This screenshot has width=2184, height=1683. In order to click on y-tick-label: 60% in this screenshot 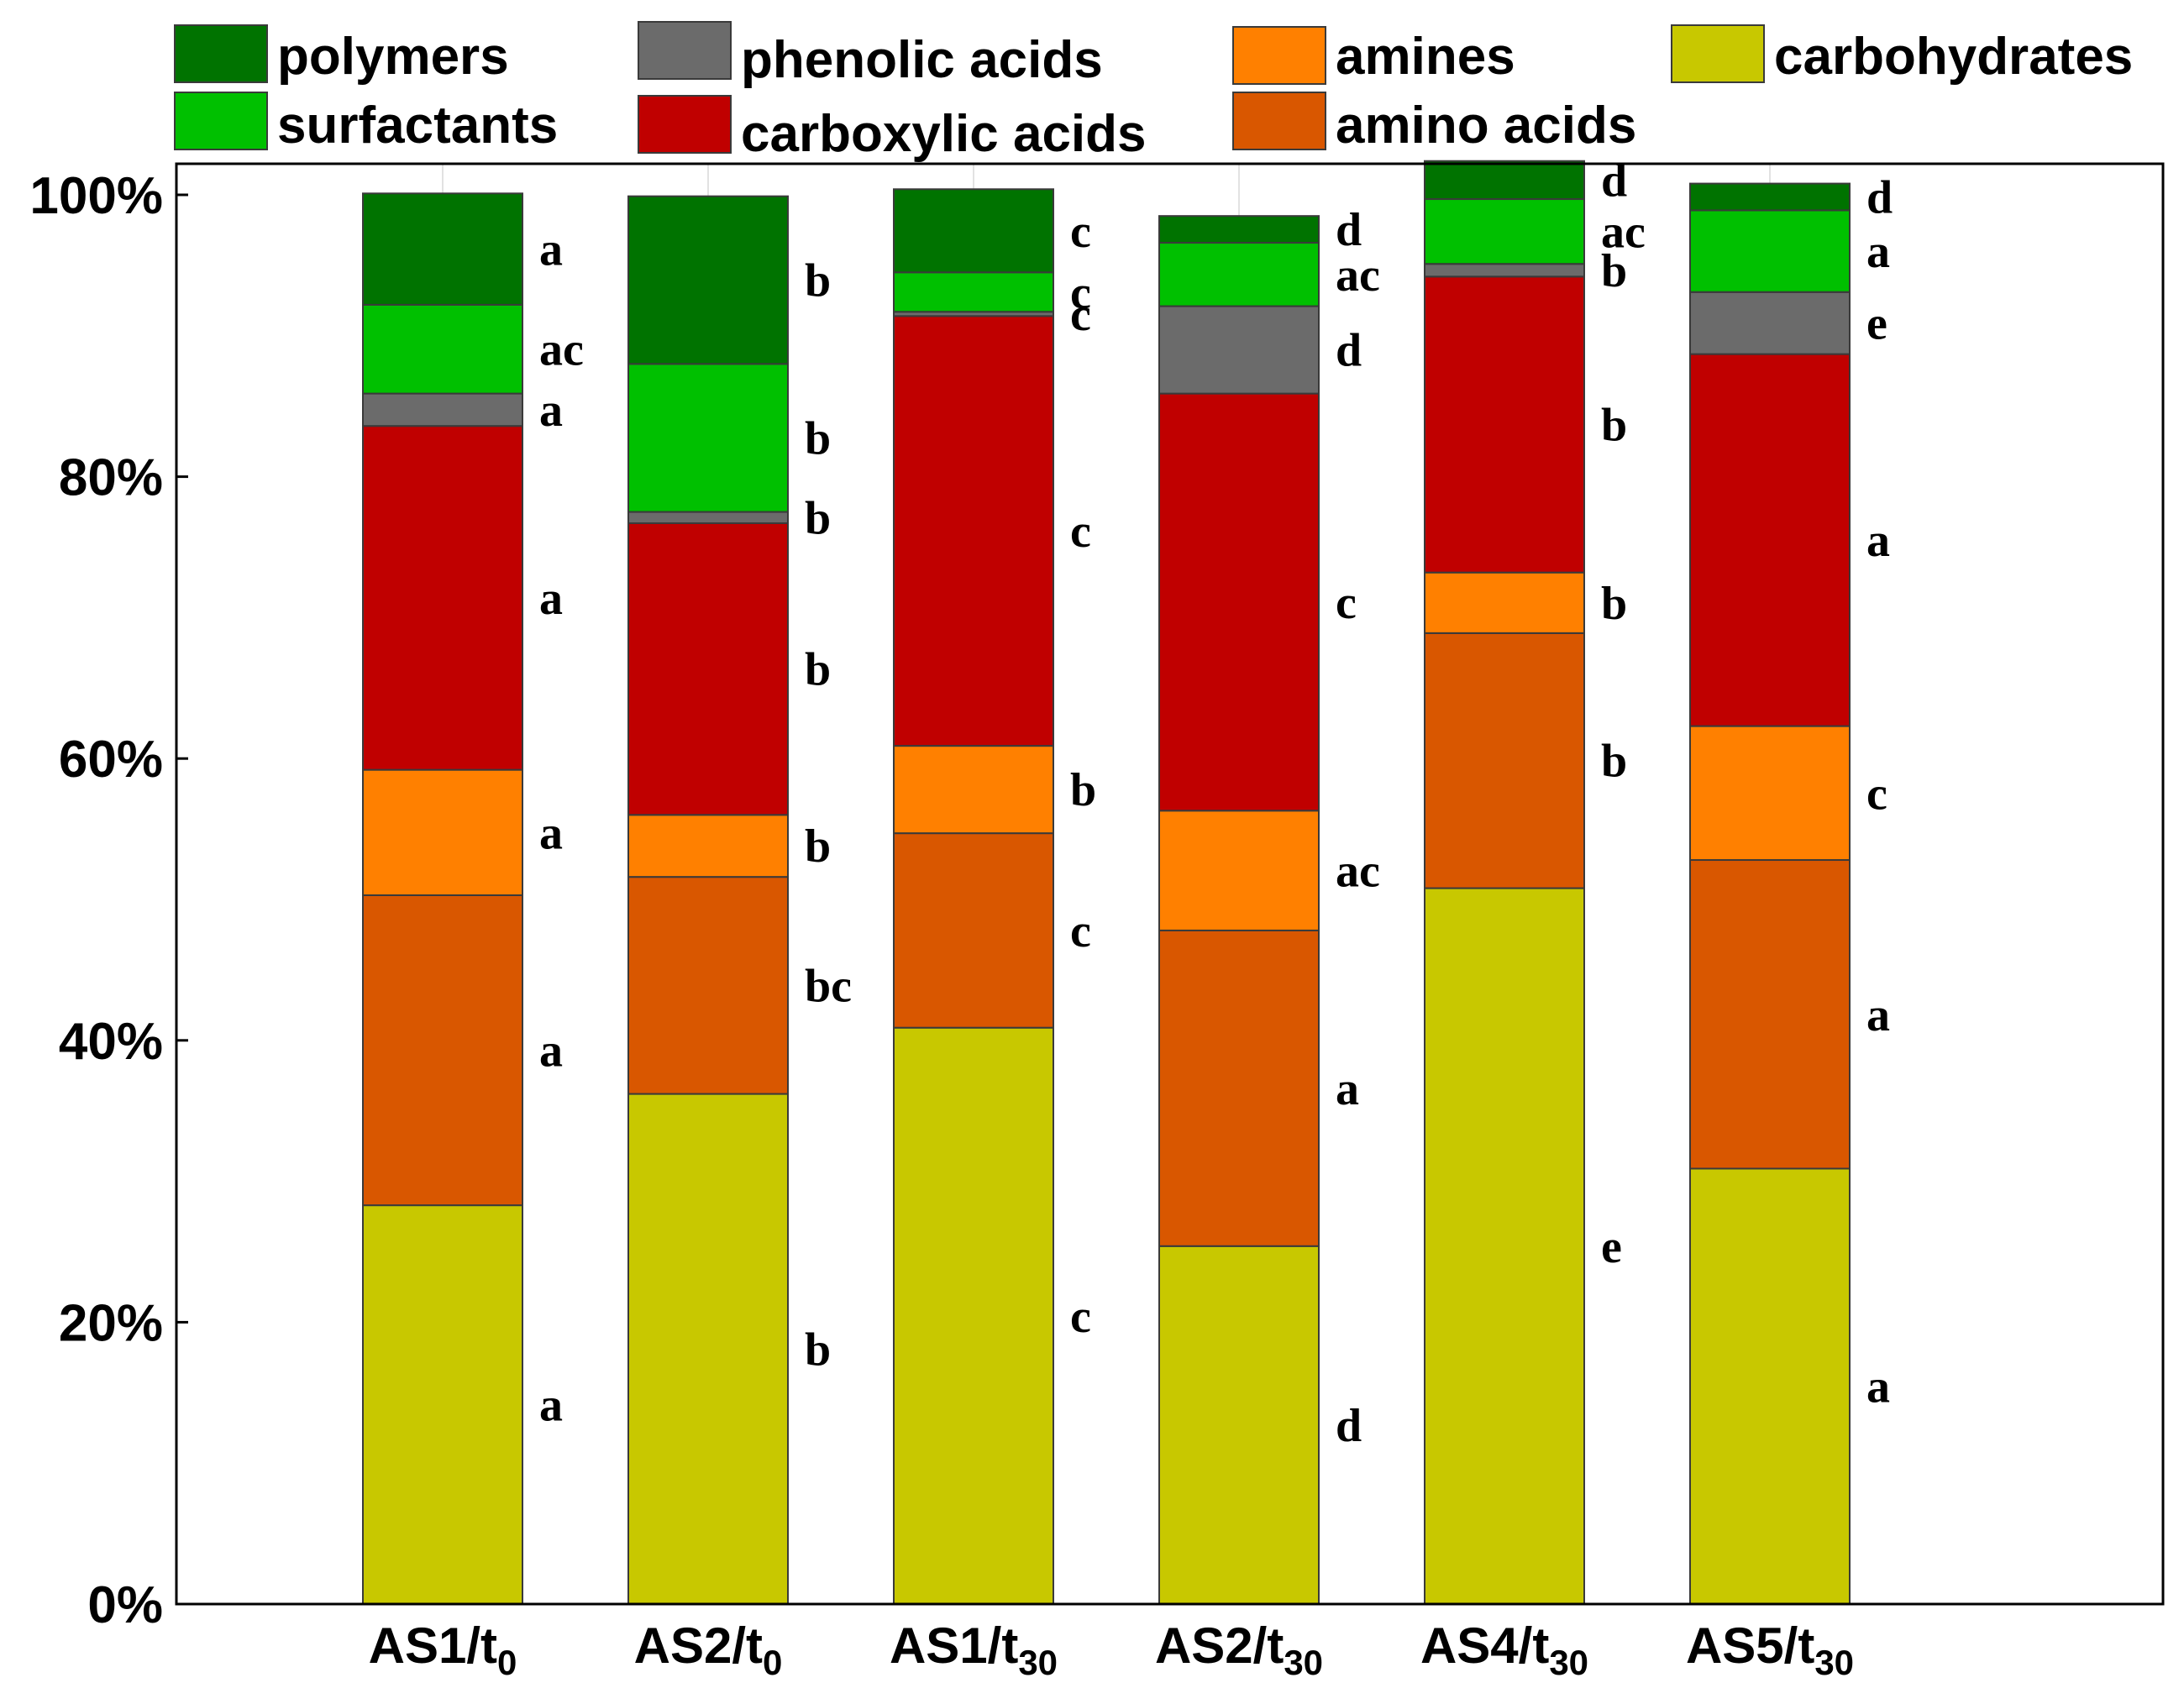, I will do `click(111, 760)`.